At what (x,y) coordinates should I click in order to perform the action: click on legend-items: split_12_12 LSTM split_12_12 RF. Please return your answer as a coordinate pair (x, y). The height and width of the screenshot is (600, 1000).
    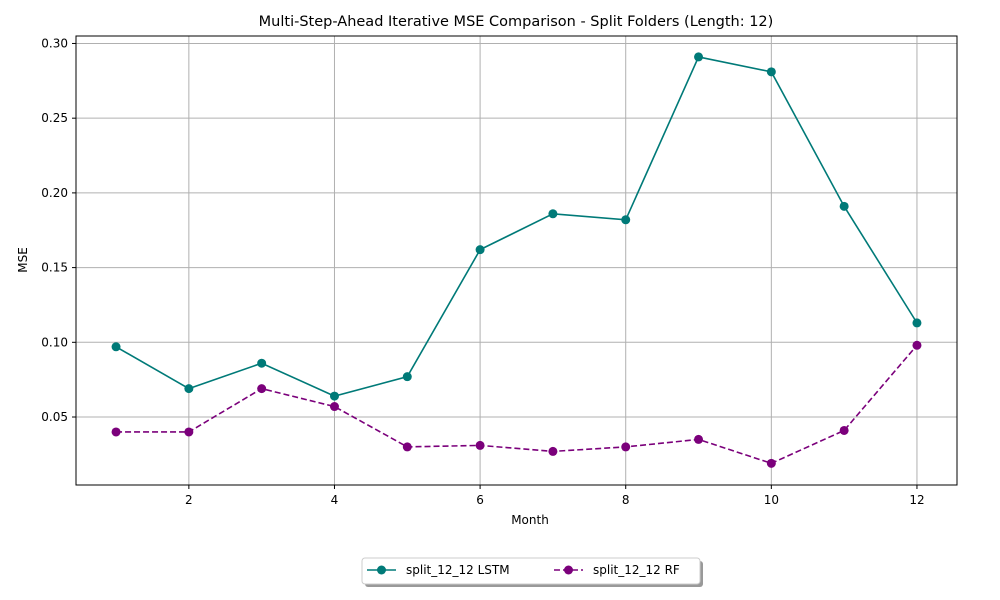
    Looking at the image, I should click on (523, 570).